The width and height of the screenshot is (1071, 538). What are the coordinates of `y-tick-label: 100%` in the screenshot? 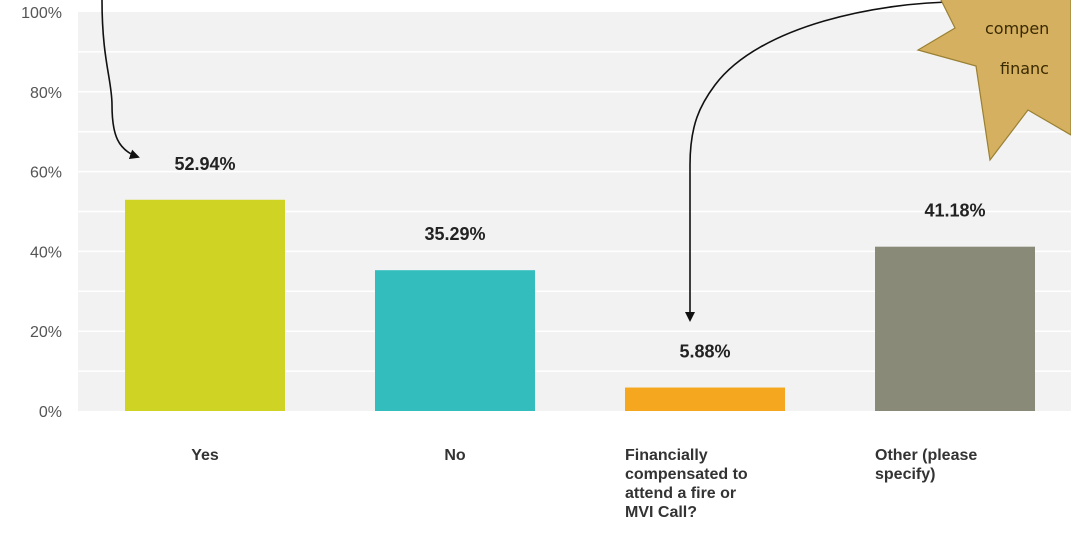 It's located at (41, 13).